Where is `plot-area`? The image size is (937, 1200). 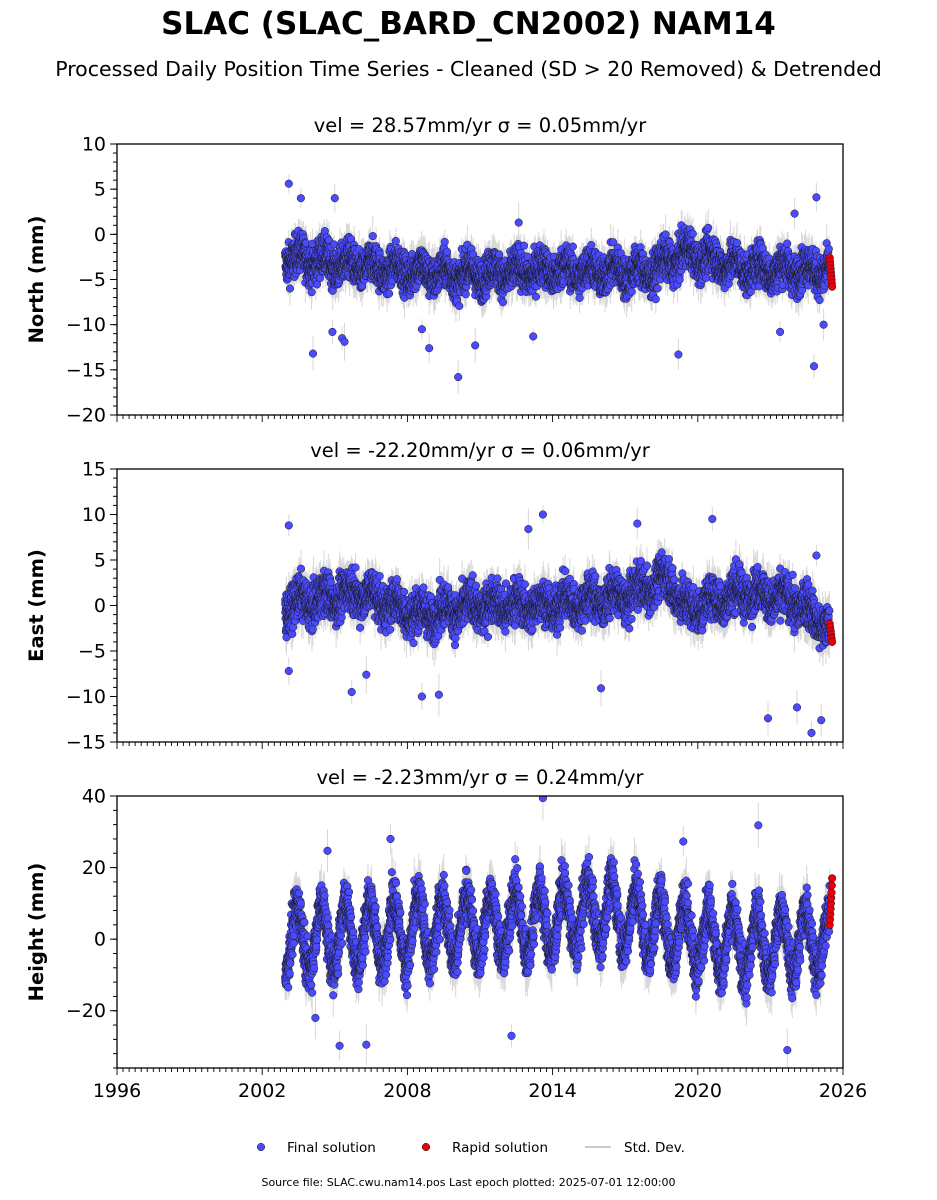 plot-area is located at coordinates (559, 284).